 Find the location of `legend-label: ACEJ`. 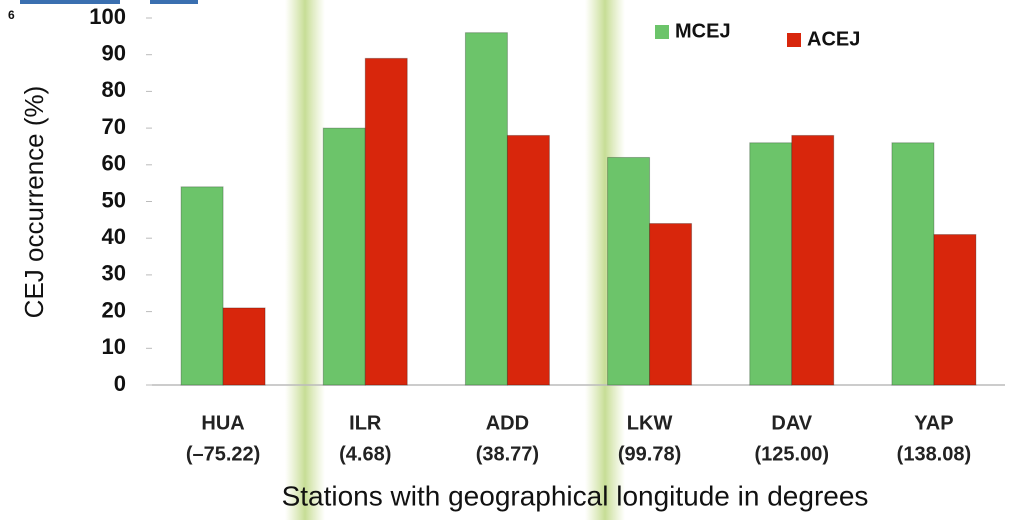

legend-label: ACEJ is located at coordinates (833, 39).